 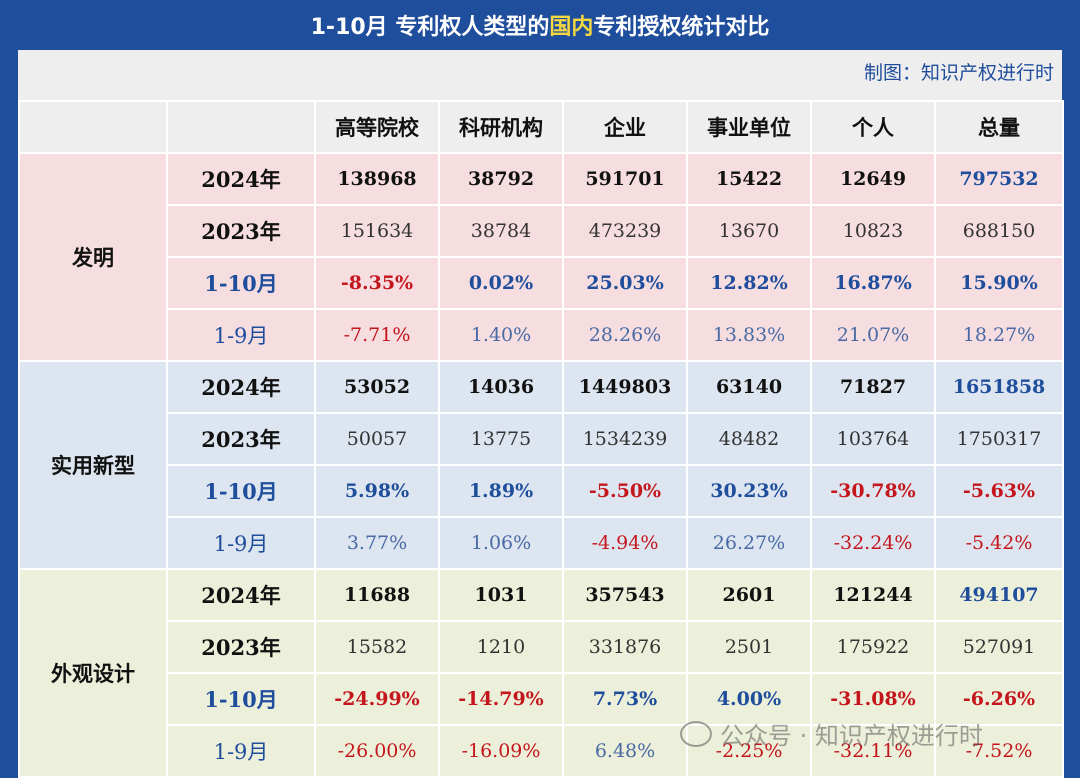 I want to click on table-cell: 357543, so click(x=625, y=595).